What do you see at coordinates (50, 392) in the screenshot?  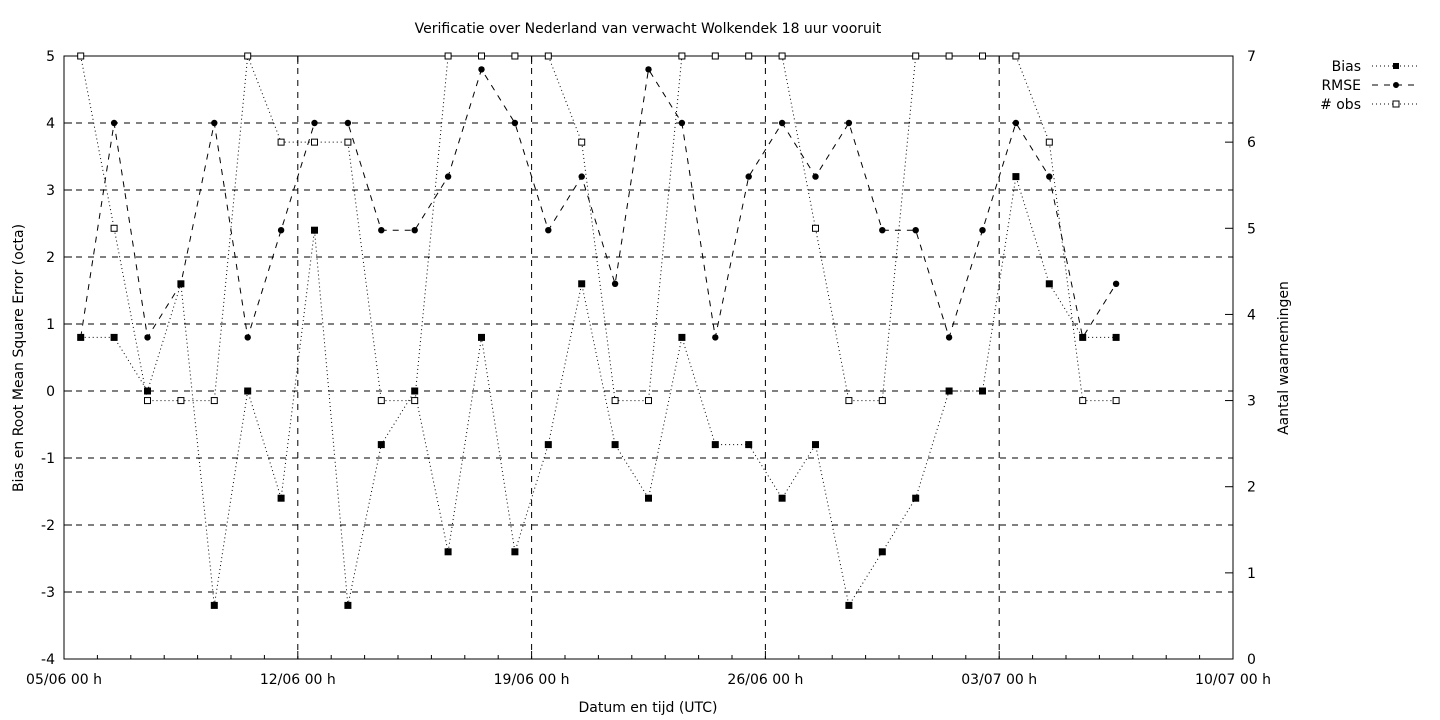 I see `y-tick-label: 0` at bounding box center [50, 392].